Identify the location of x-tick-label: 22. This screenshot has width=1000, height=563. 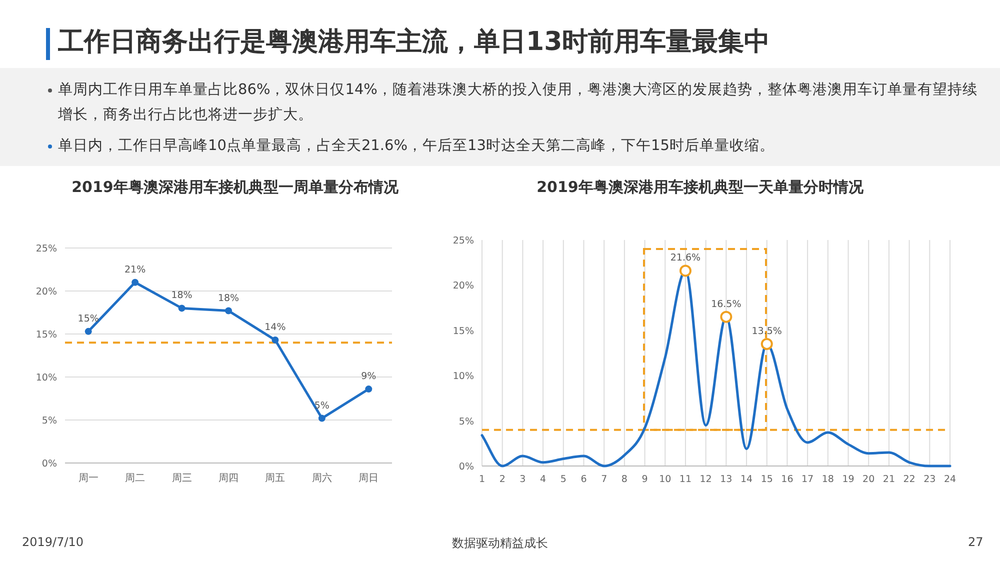
(909, 479).